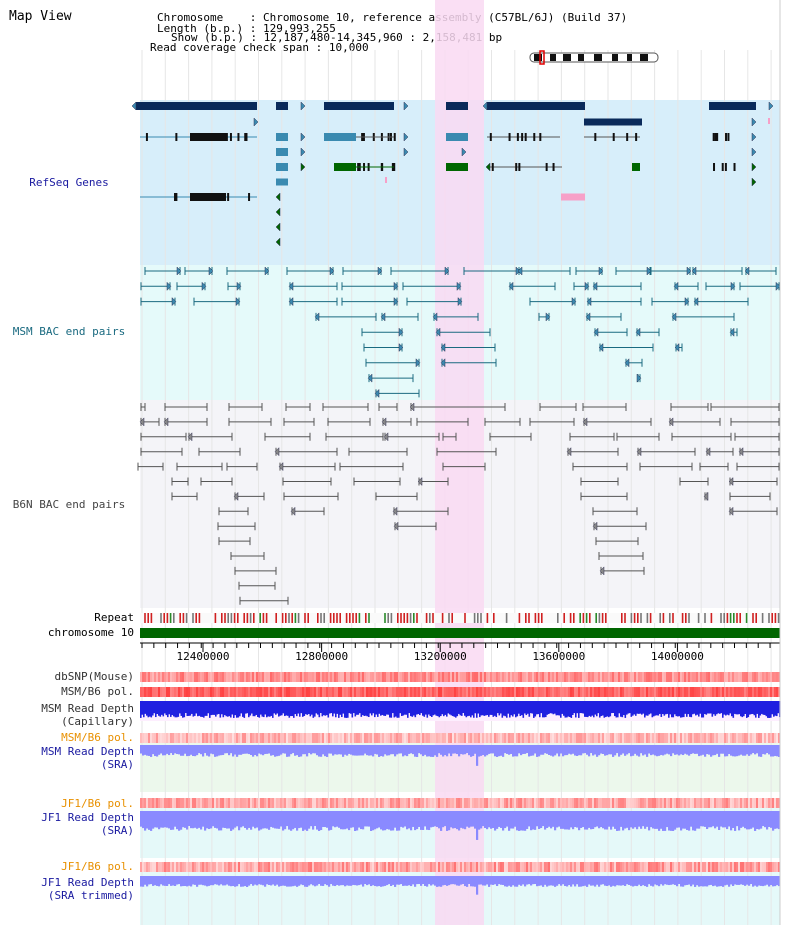 The height and width of the screenshot is (925, 800). Describe the element at coordinates (87, 882) in the screenshot. I see `jf1-depth-trim-label-1: JF1 Read Depth` at that location.